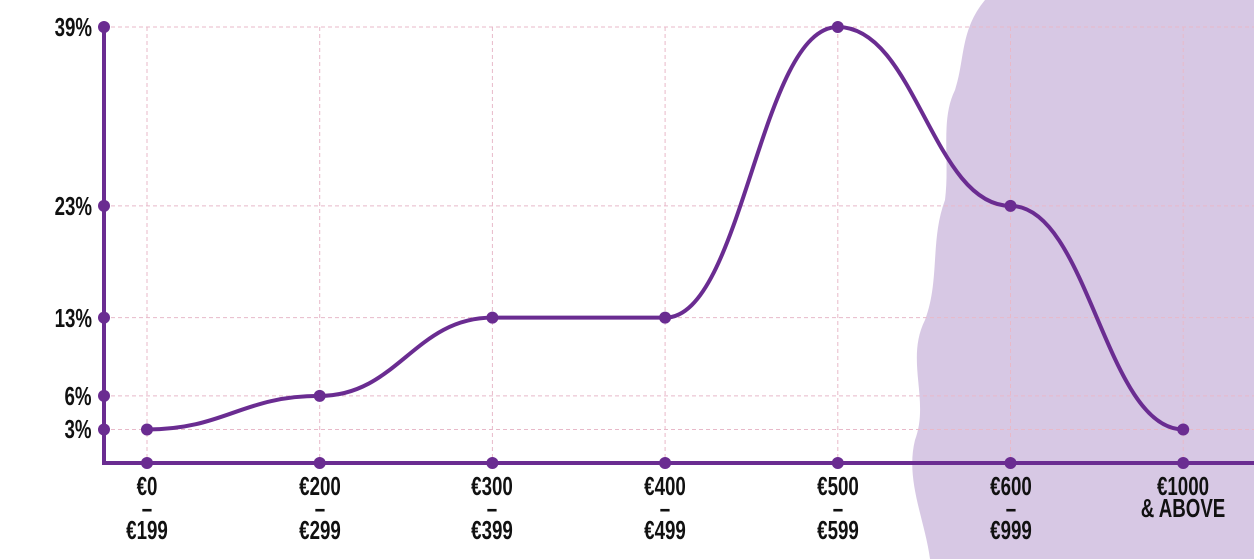  What do you see at coordinates (78, 429) in the screenshot?
I see `y-tick-label: 3%` at bounding box center [78, 429].